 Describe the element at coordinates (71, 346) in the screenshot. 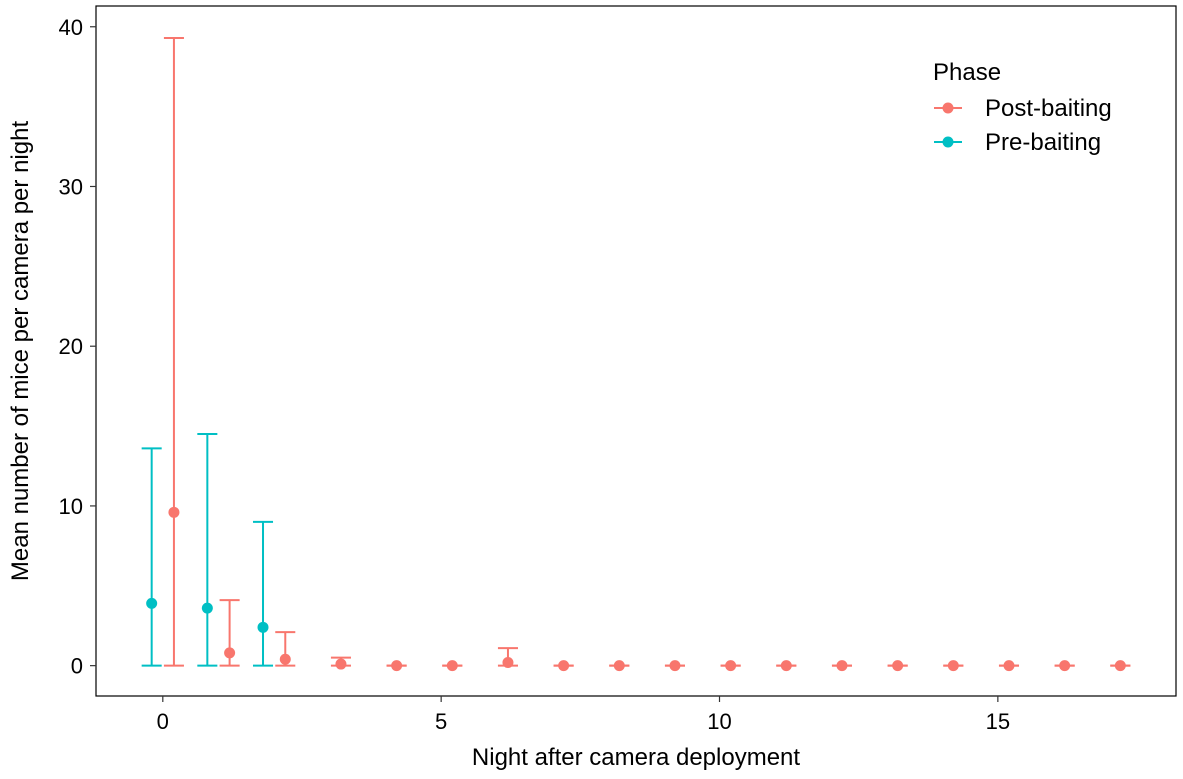

I see `y-tick-label: 20` at that location.